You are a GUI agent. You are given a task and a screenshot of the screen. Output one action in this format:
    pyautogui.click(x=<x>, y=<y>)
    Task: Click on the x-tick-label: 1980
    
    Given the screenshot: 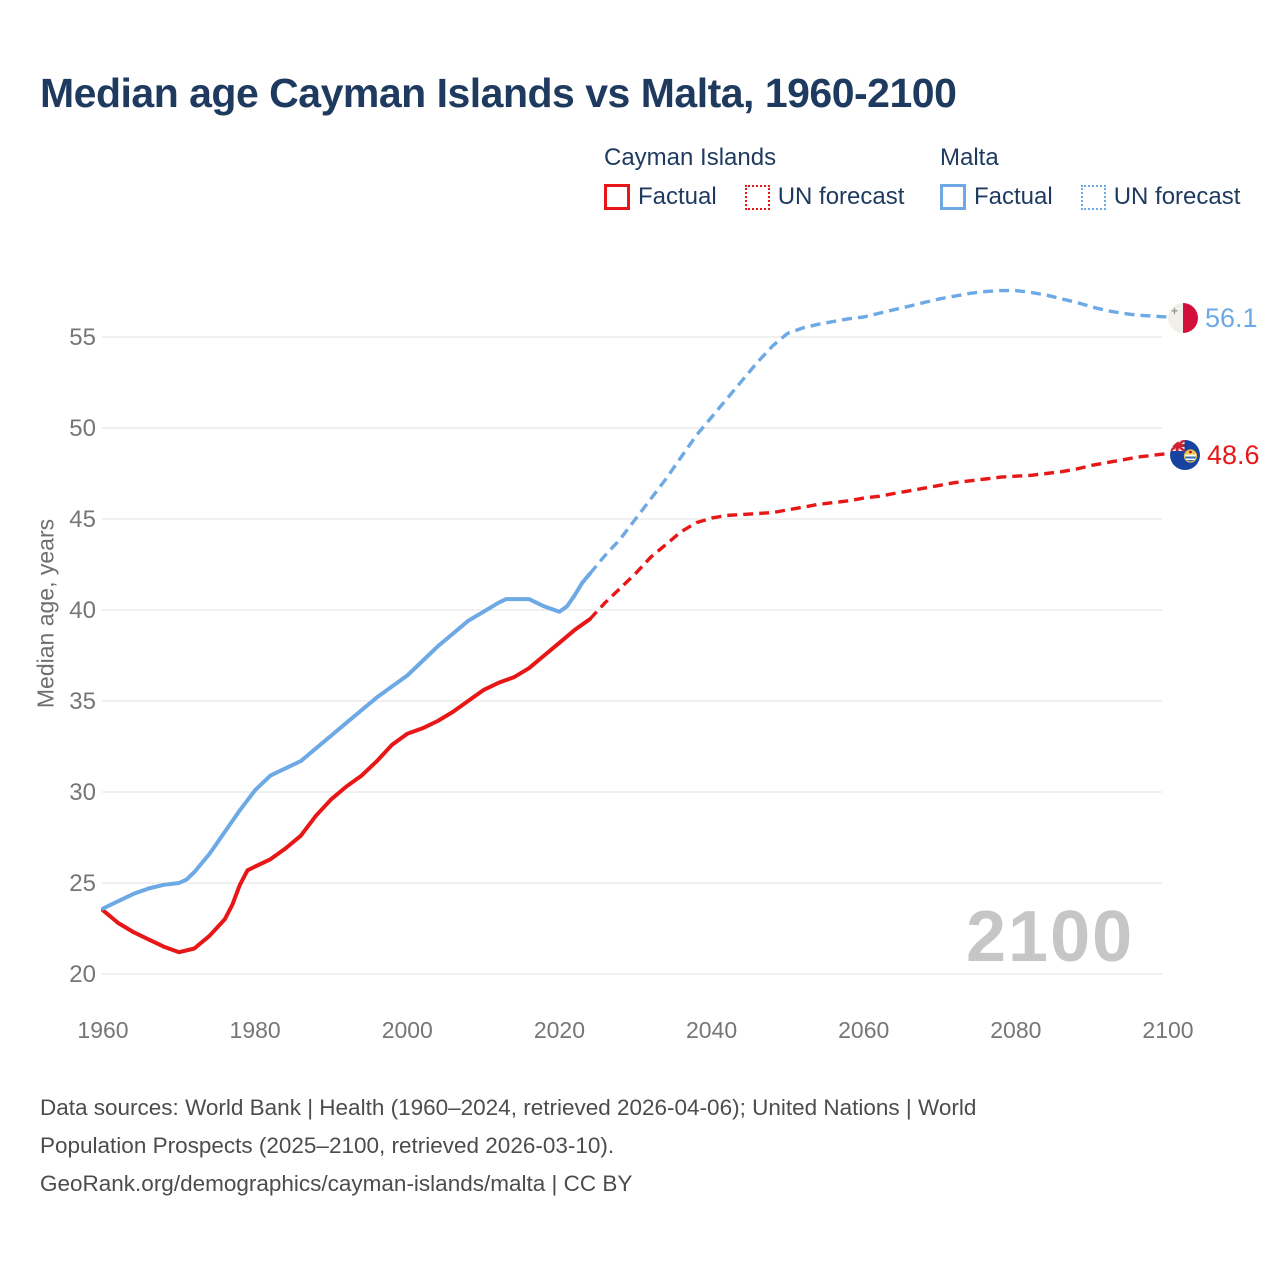 What is the action you would take?
    pyautogui.click(x=255, y=1030)
    